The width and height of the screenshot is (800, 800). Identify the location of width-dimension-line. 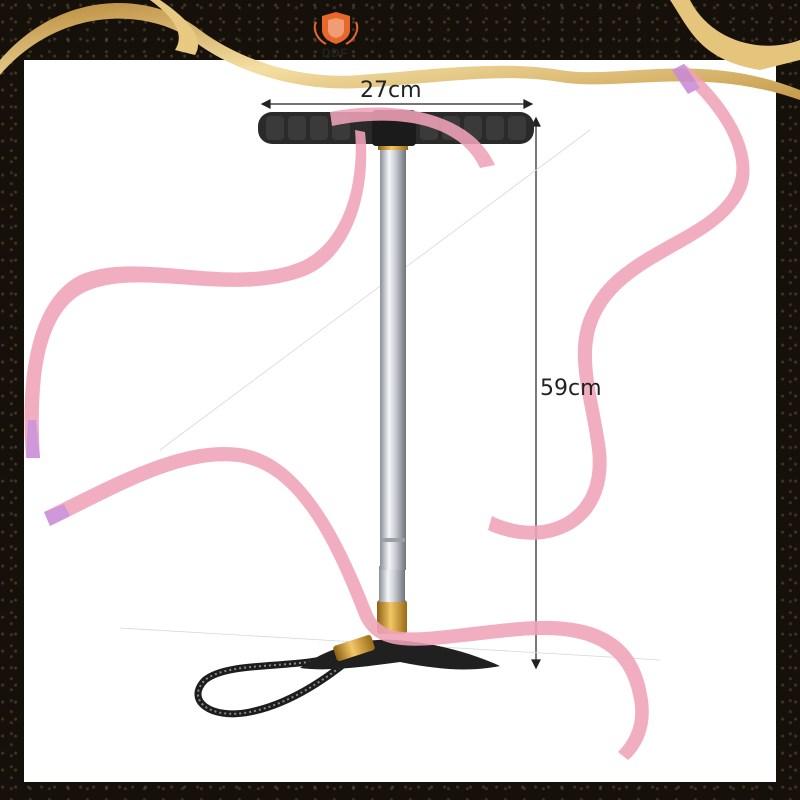
(397, 104).